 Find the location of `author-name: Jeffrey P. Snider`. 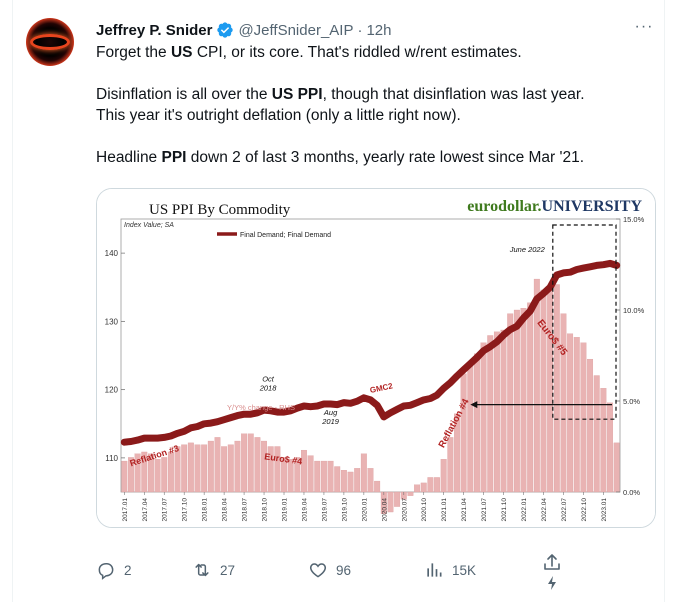

author-name: Jeffrey P. Snider is located at coordinates (154, 30).